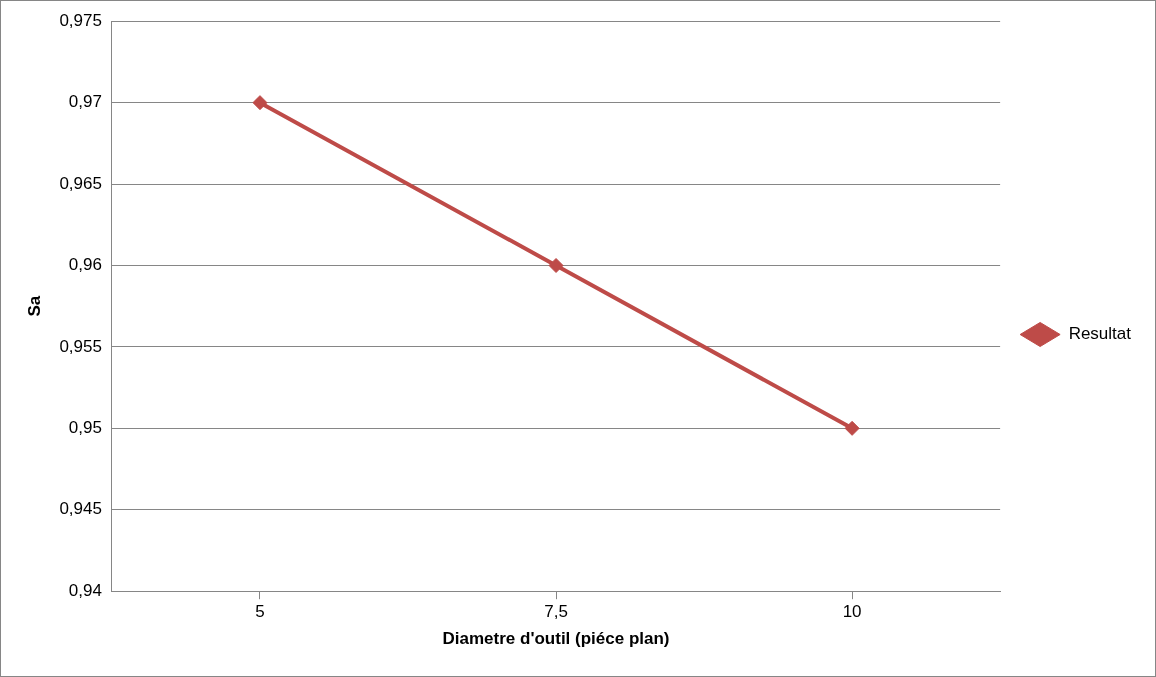  I want to click on y-tick-label: 0,965, so click(80, 183).